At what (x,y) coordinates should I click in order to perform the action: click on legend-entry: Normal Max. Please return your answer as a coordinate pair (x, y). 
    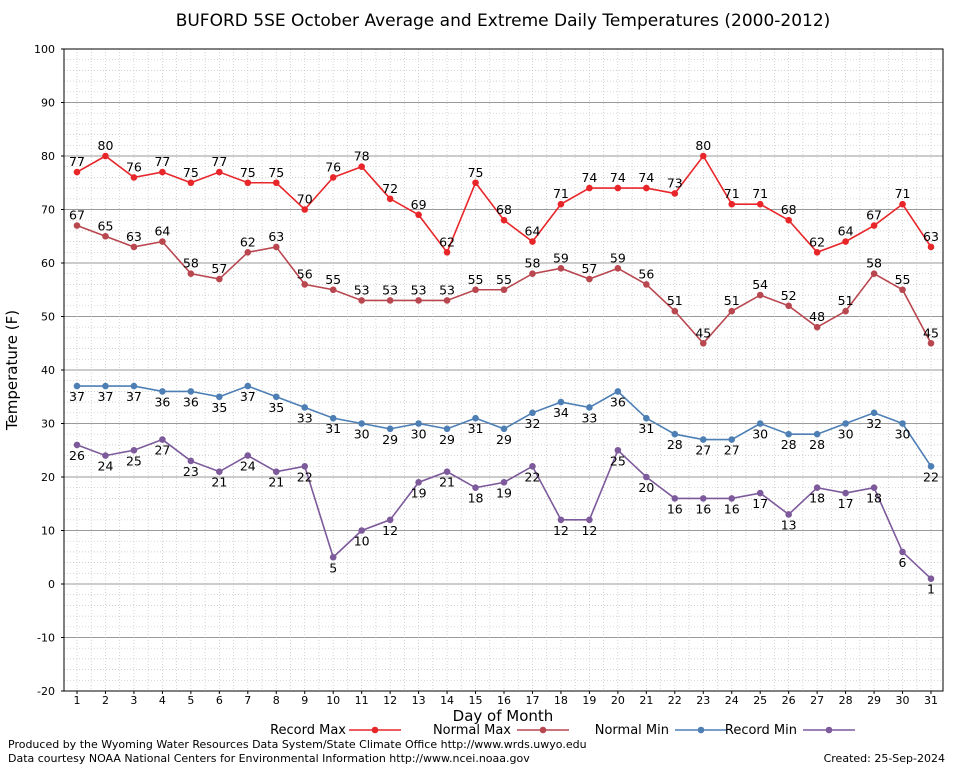
    Looking at the image, I should click on (501, 730).